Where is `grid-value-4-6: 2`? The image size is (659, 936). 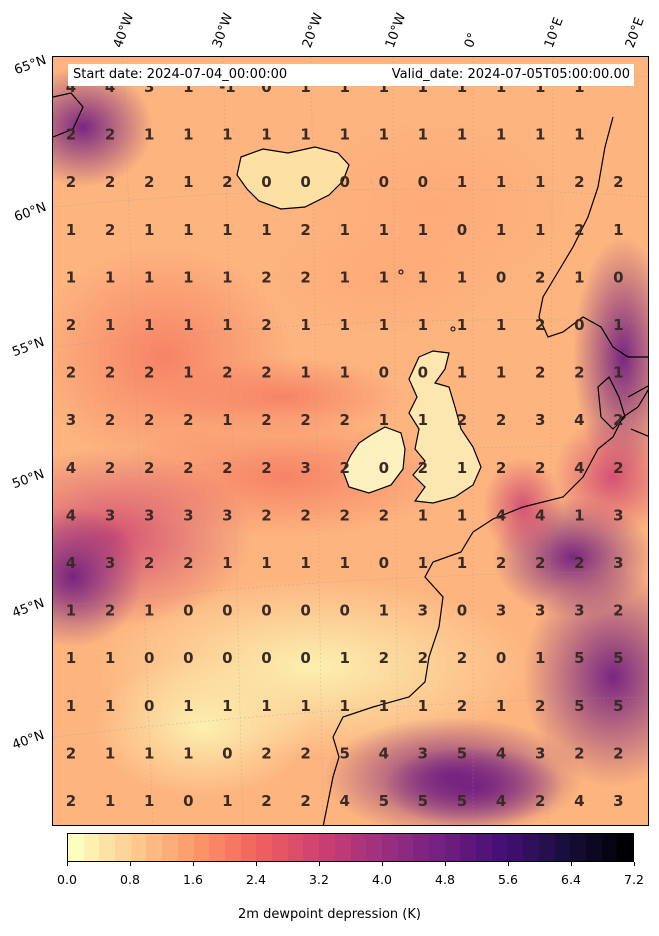 grid-value-4-6: 2 is located at coordinates (305, 277).